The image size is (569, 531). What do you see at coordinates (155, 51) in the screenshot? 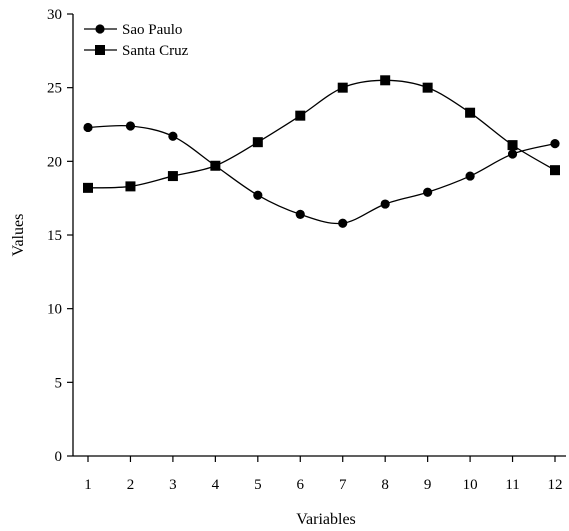
I see `legend-label: Santa Cruz` at bounding box center [155, 51].